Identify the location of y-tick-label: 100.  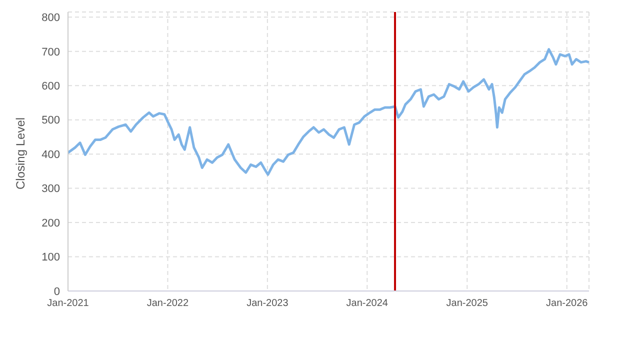
(51, 258).